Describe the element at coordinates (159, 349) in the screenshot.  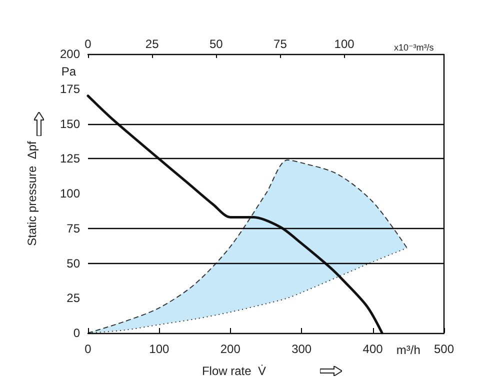
I see `x-tick-label: 100` at that location.